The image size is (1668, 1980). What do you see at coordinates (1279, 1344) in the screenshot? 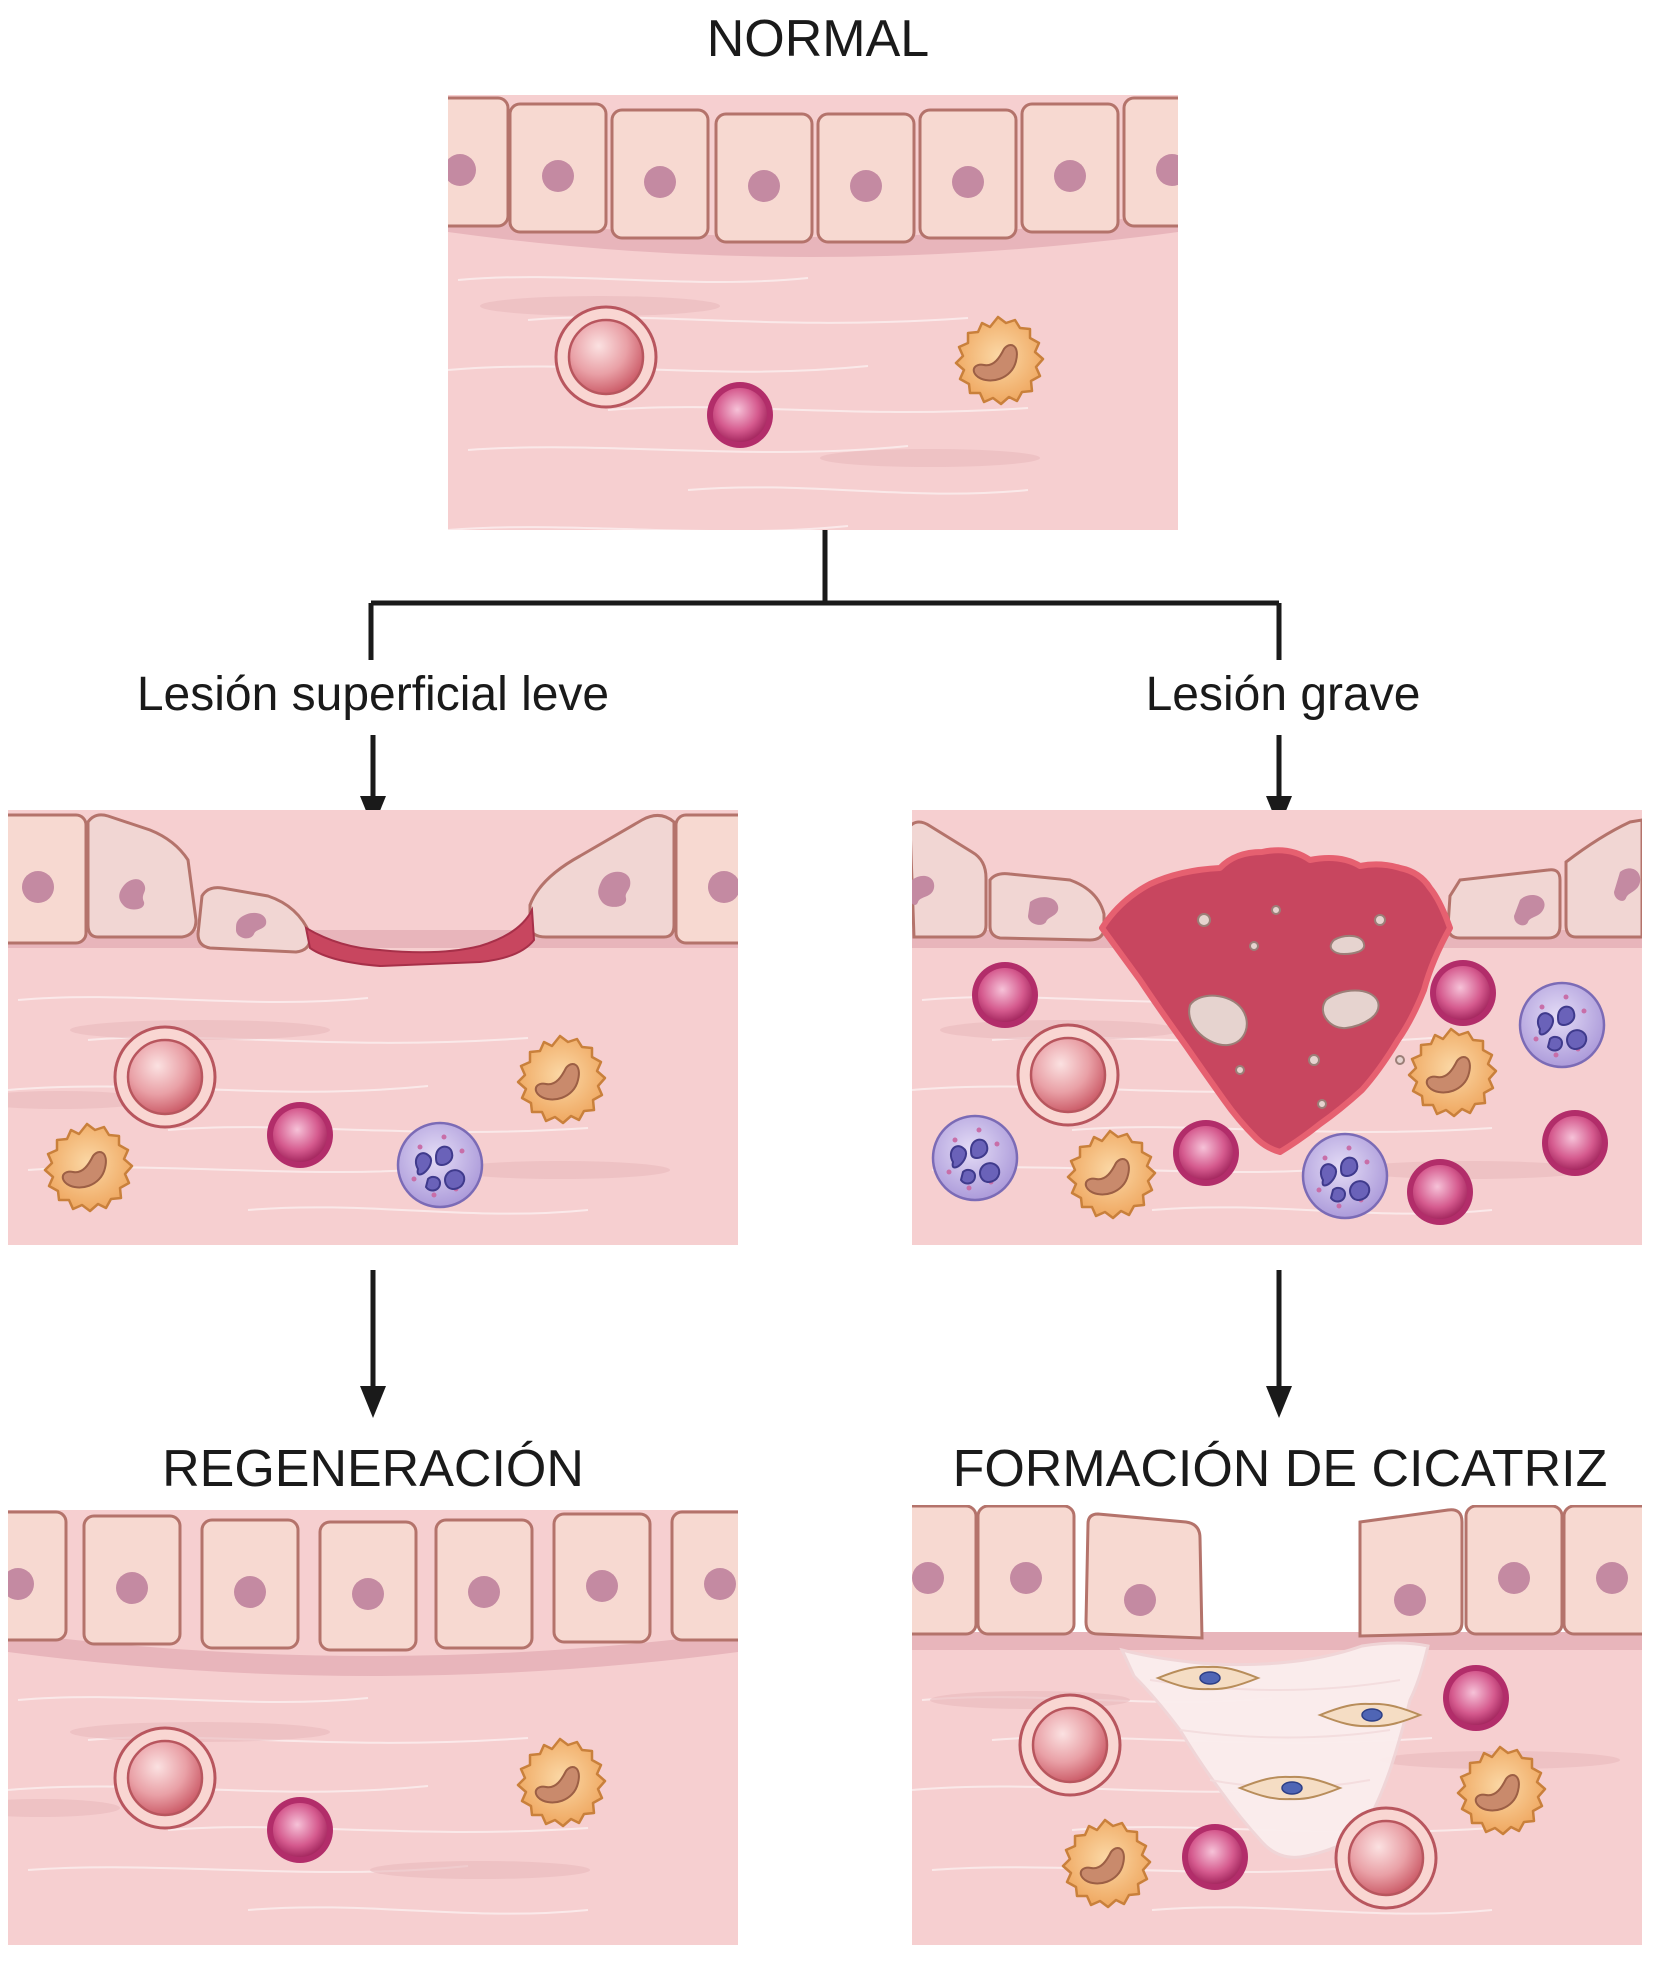
I see `arrow-to-scar` at bounding box center [1279, 1344].